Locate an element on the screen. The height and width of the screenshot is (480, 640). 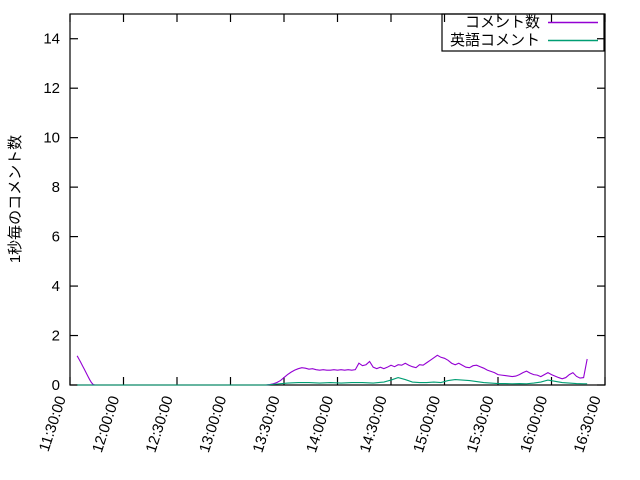
y-tick-label: 4 is located at coordinates (56, 286).